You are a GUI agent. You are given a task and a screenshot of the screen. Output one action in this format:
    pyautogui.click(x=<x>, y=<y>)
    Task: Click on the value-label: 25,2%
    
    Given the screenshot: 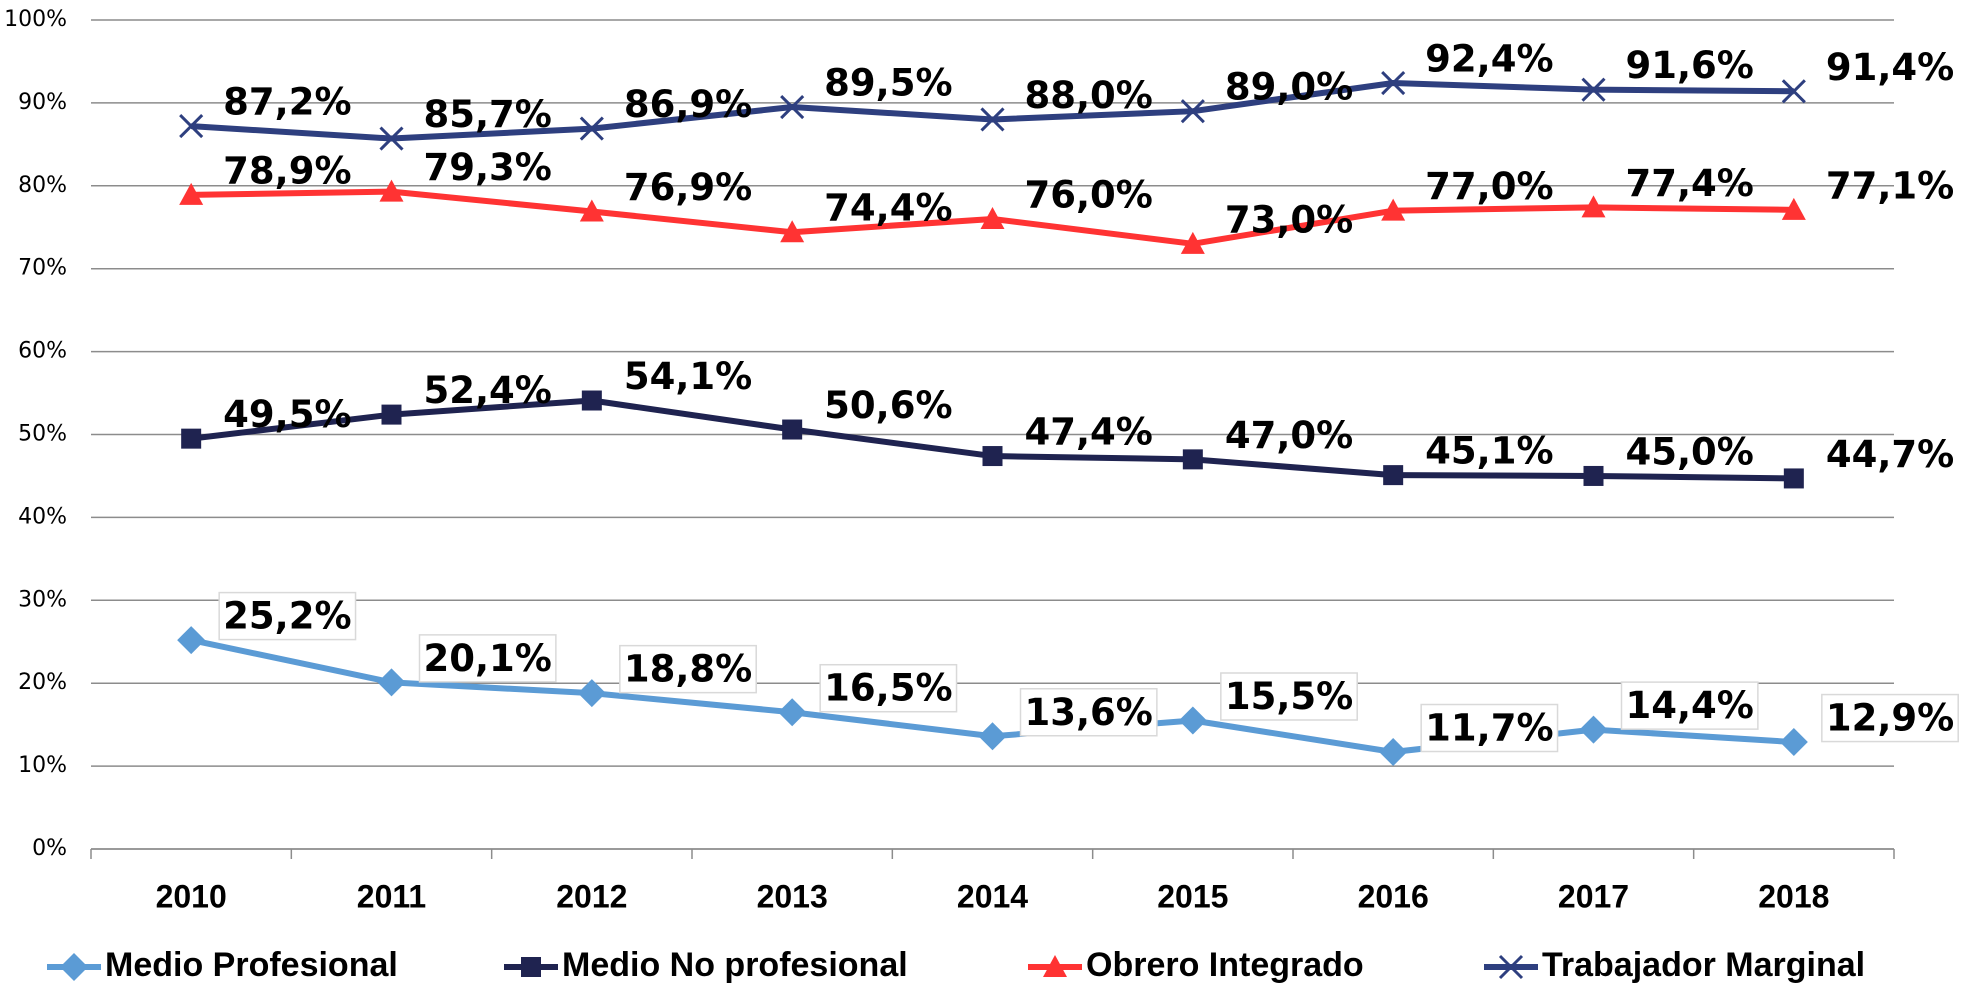 What is the action you would take?
    pyautogui.click(x=287, y=616)
    